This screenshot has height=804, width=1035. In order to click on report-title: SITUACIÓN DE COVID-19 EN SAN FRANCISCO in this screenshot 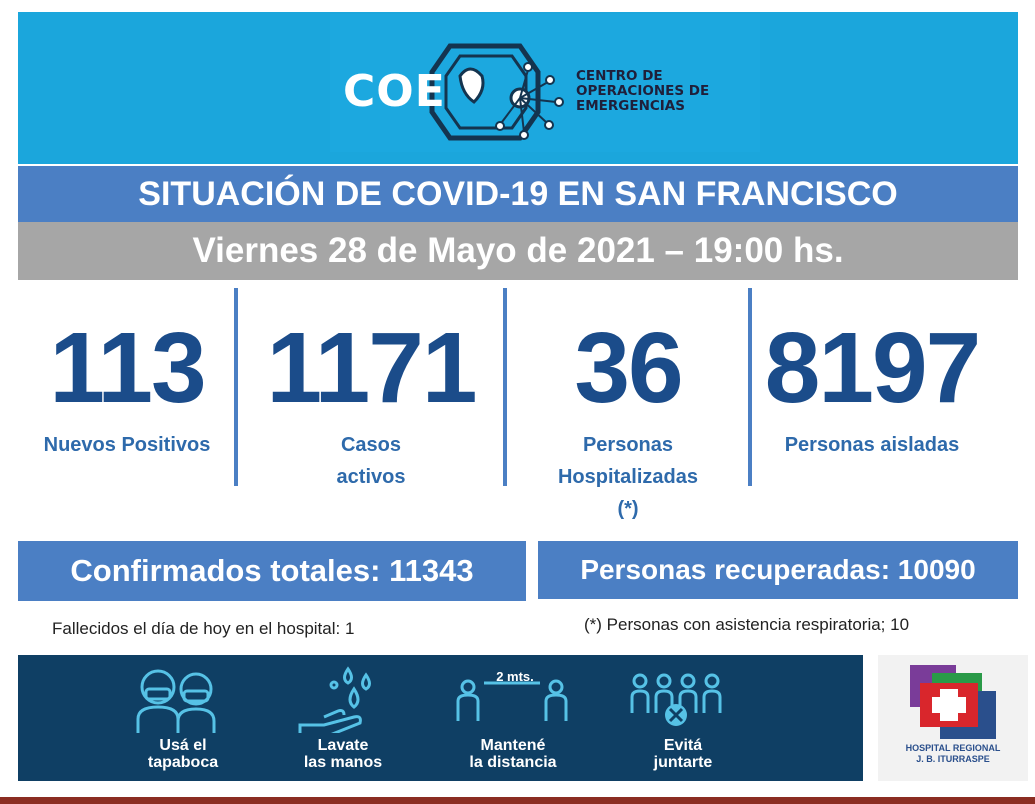, I will do `click(518, 194)`.